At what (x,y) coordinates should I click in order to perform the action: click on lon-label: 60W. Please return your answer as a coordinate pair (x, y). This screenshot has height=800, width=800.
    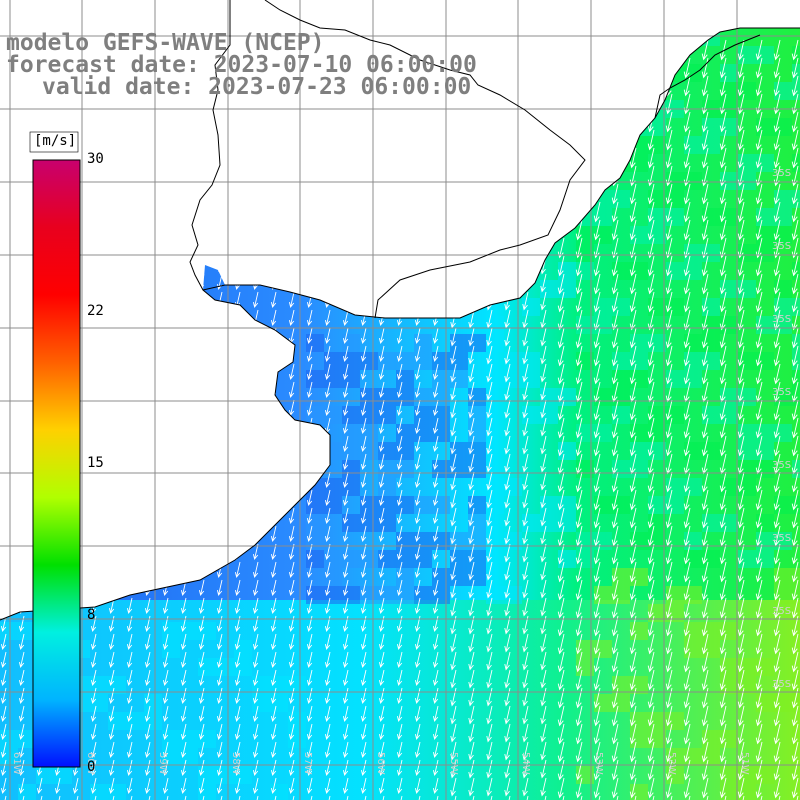
    Looking at the image, I should click on (90, 763).